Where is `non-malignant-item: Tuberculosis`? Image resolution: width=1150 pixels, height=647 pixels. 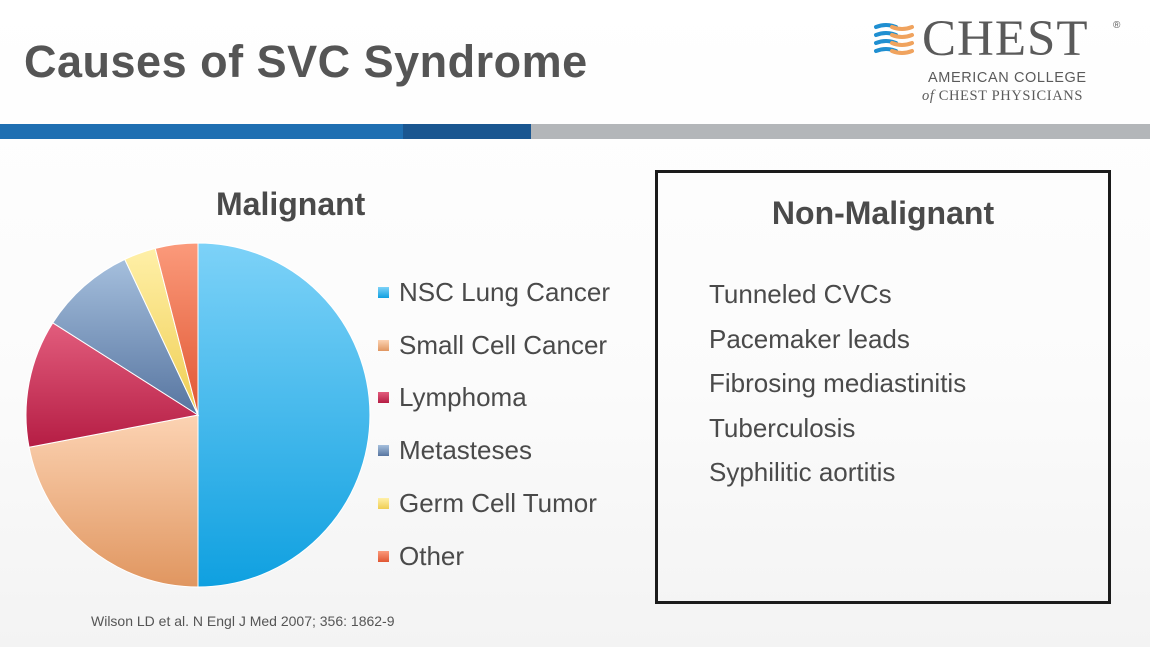 non-malignant-item: Tuberculosis is located at coordinates (782, 427).